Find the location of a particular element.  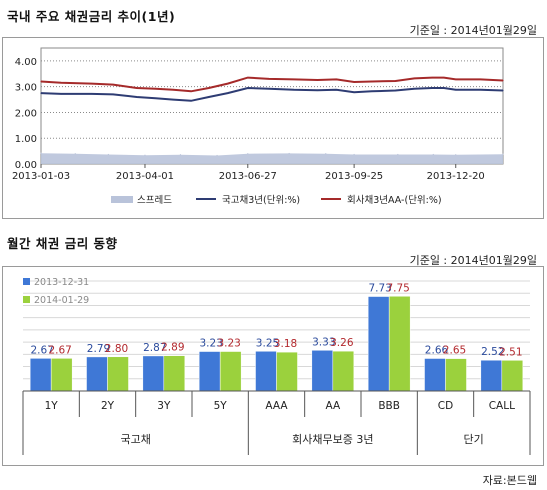

legend-label: 2014-01-29 is located at coordinates (61, 300).